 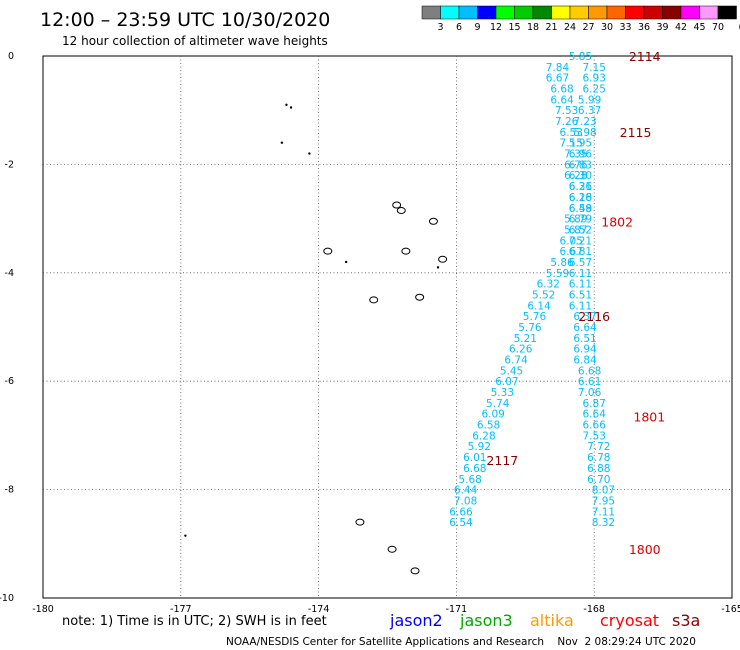 What do you see at coordinates (617, 221) in the screenshot?
I see `pass-time-label: 1802` at bounding box center [617, 221].